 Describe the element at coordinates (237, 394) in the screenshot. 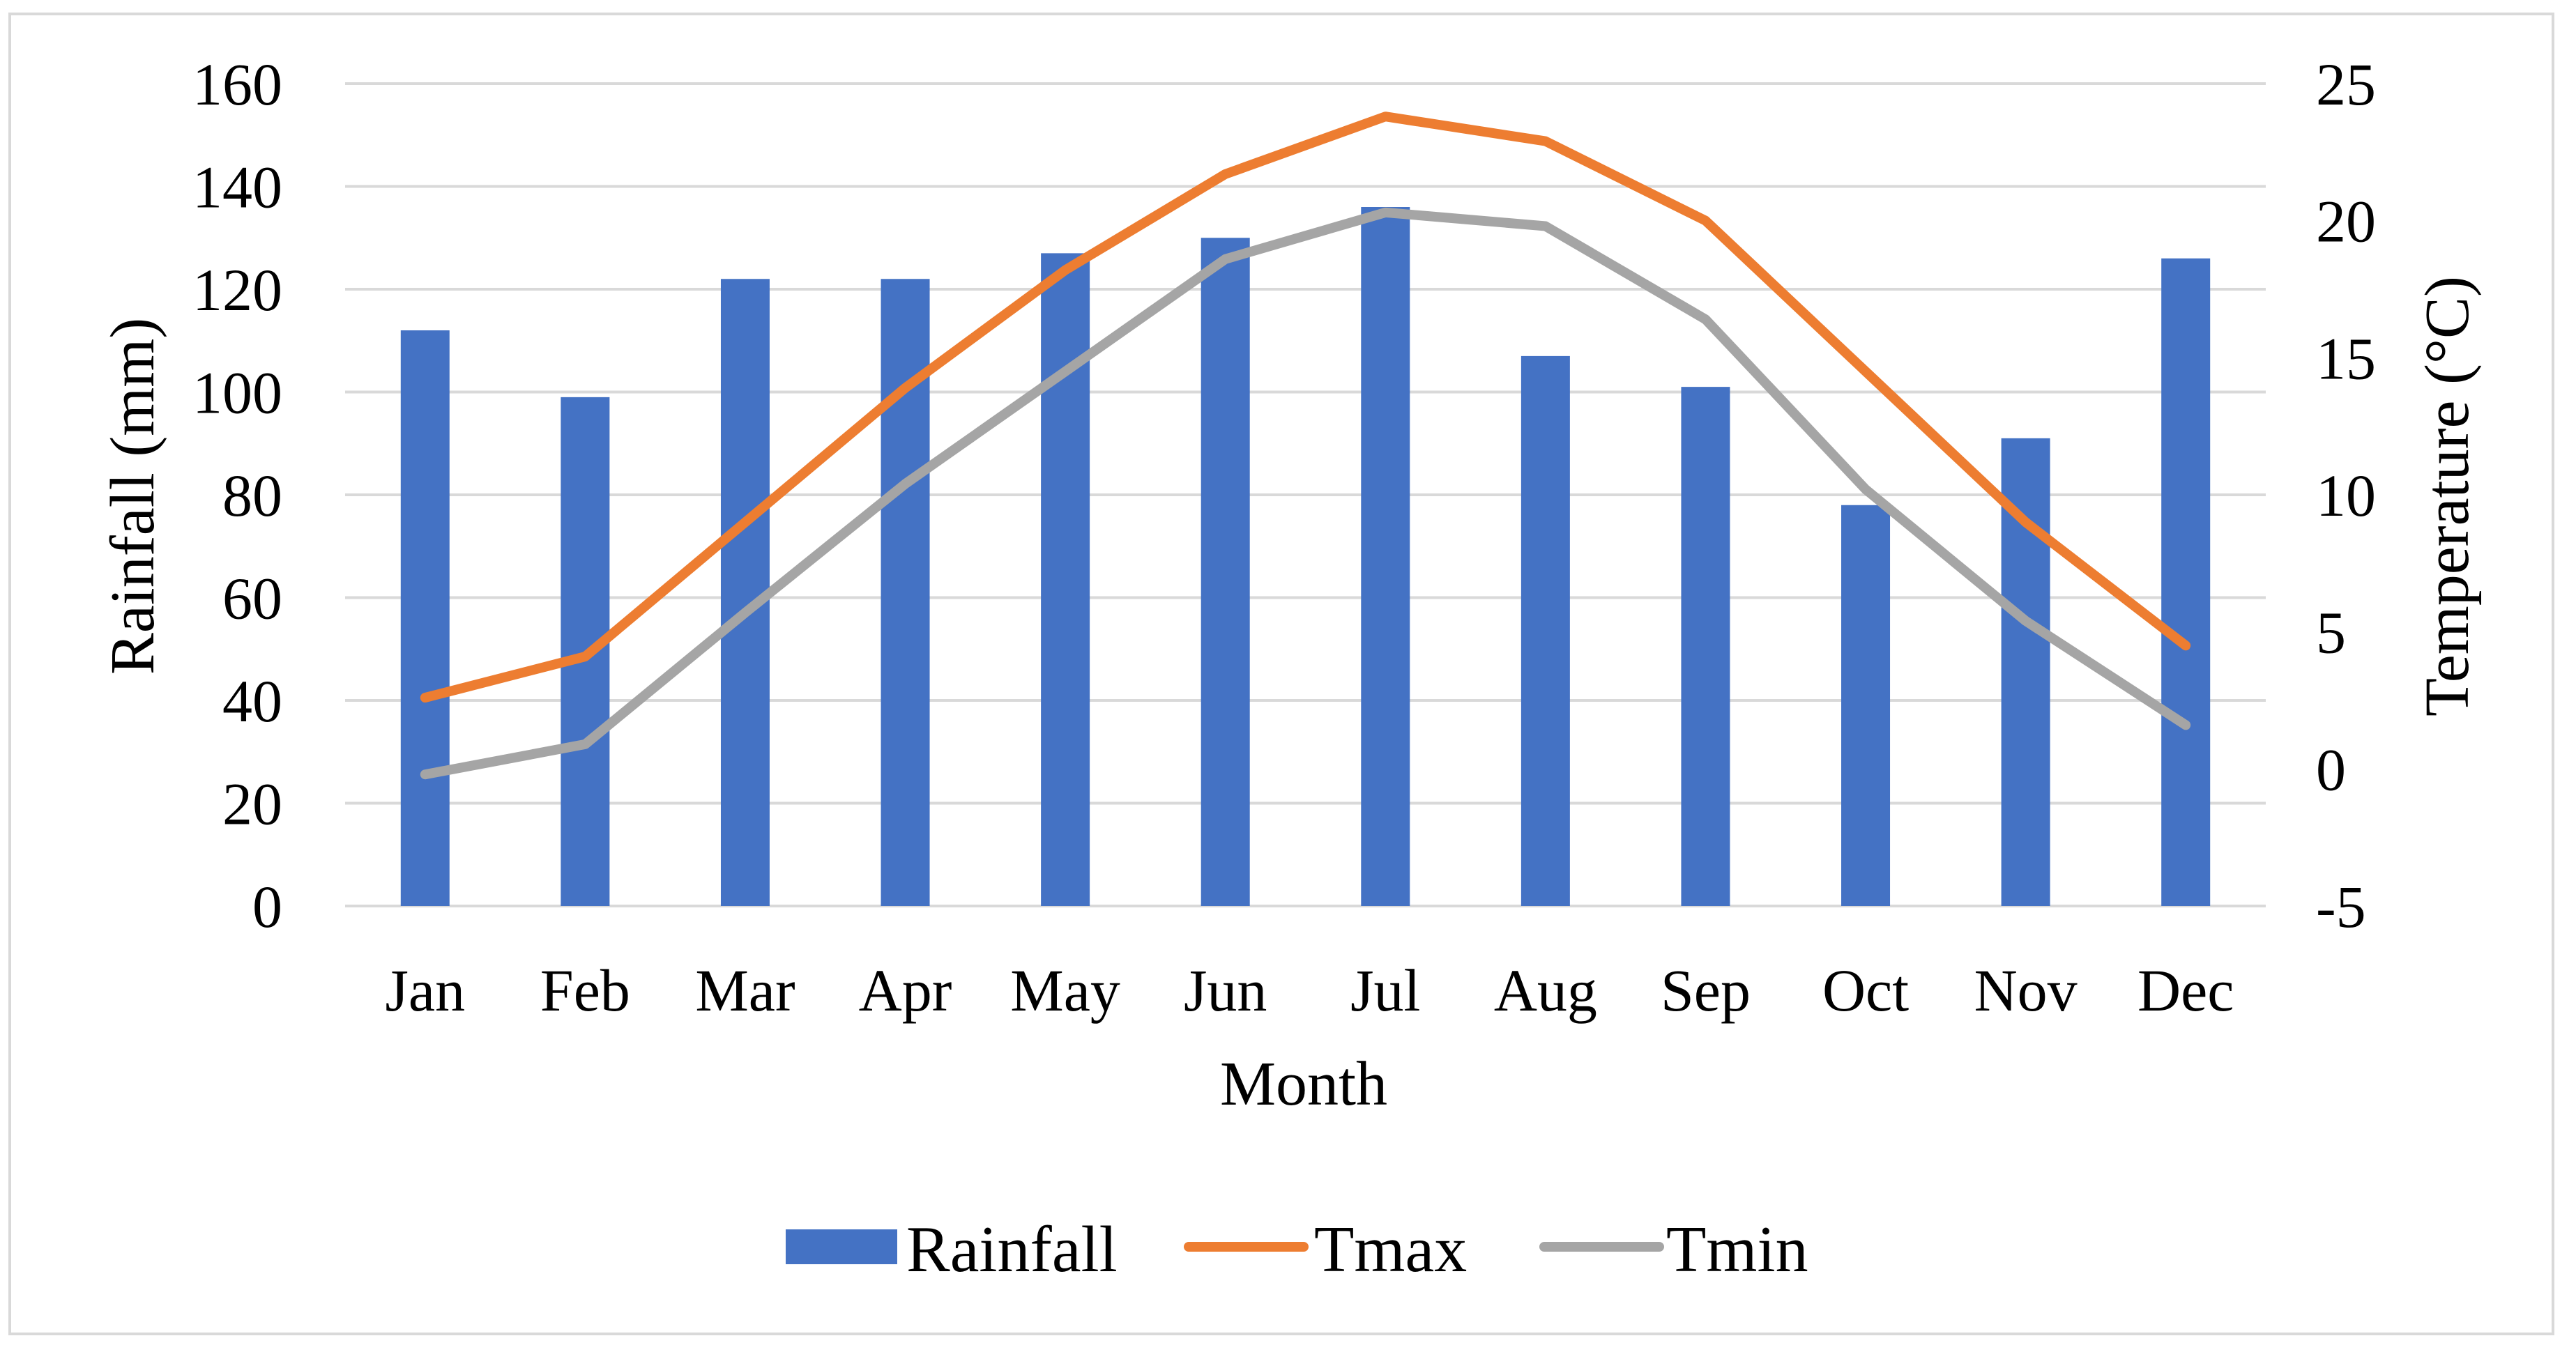

I see `left-tick-label: 100` at that location.